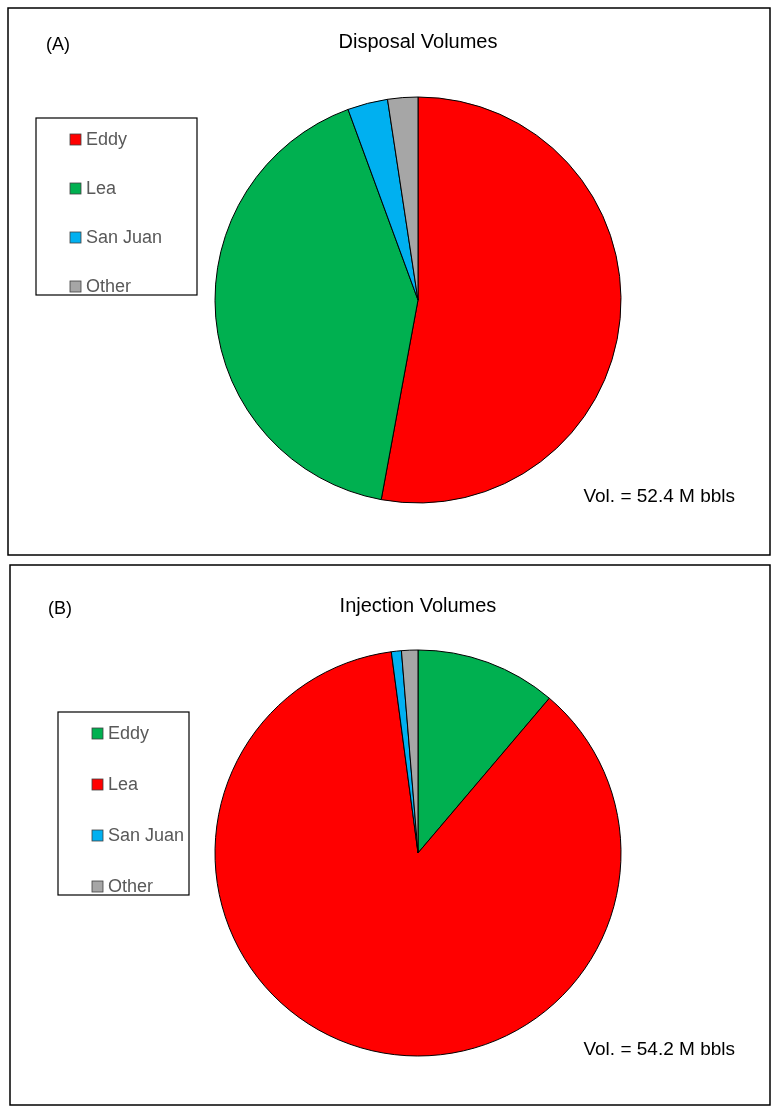 The height and width of the screenshot is (1107, 771). Describe the element at coordinates (60, 608) in the screenshot. I see `text: (B)` at that location.